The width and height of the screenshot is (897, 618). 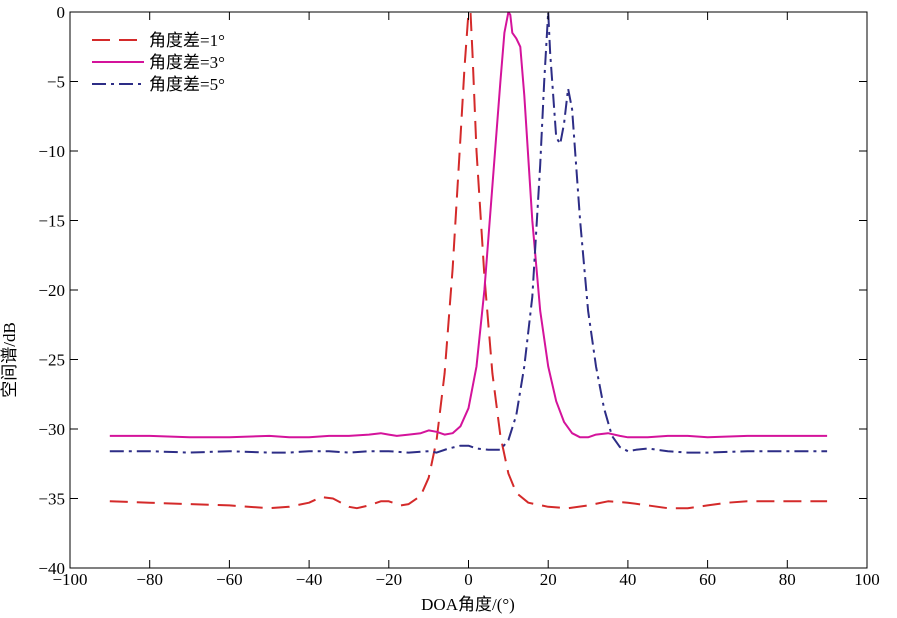 I want to click on x-tick-label: 60, so click(x=707, y=579).